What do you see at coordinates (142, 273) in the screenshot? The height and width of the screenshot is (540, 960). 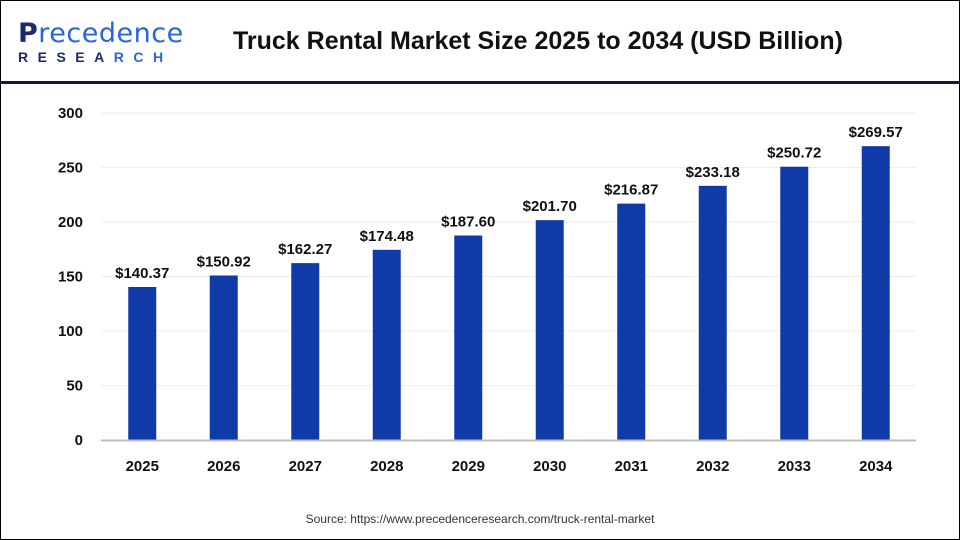 I see `data-label: $140.37` at bounding box center [142, 273].